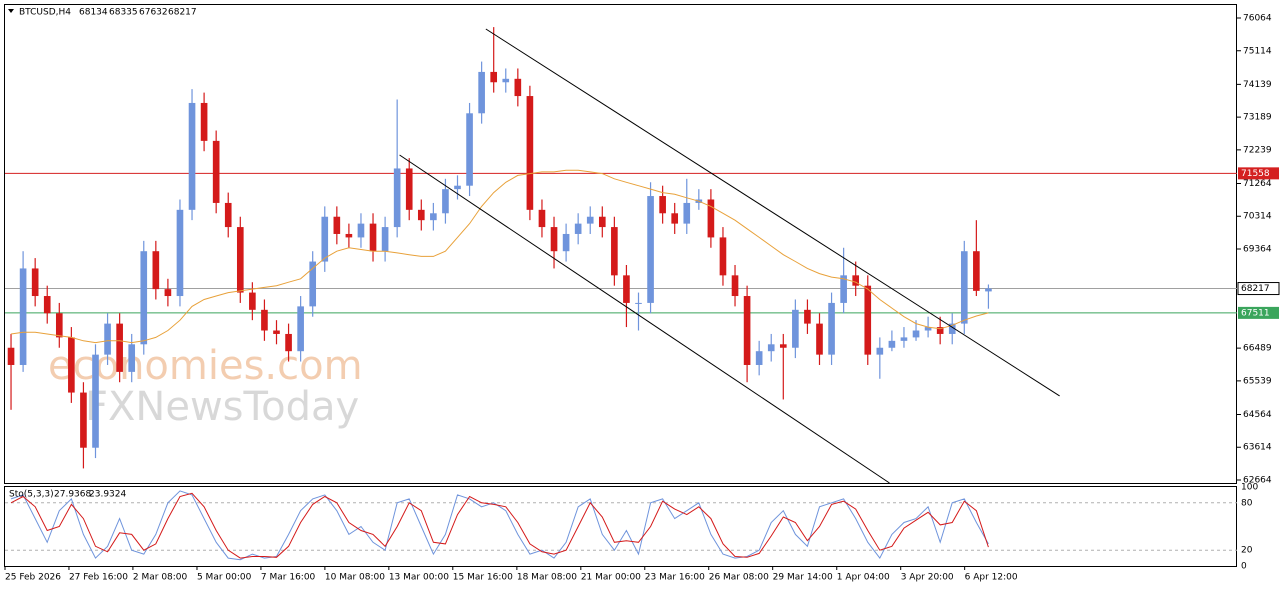 The image size is (1280, 589). Describe the element at coordinates (182, 13) in the screenshot. I see `header-close: 68217` at that location.